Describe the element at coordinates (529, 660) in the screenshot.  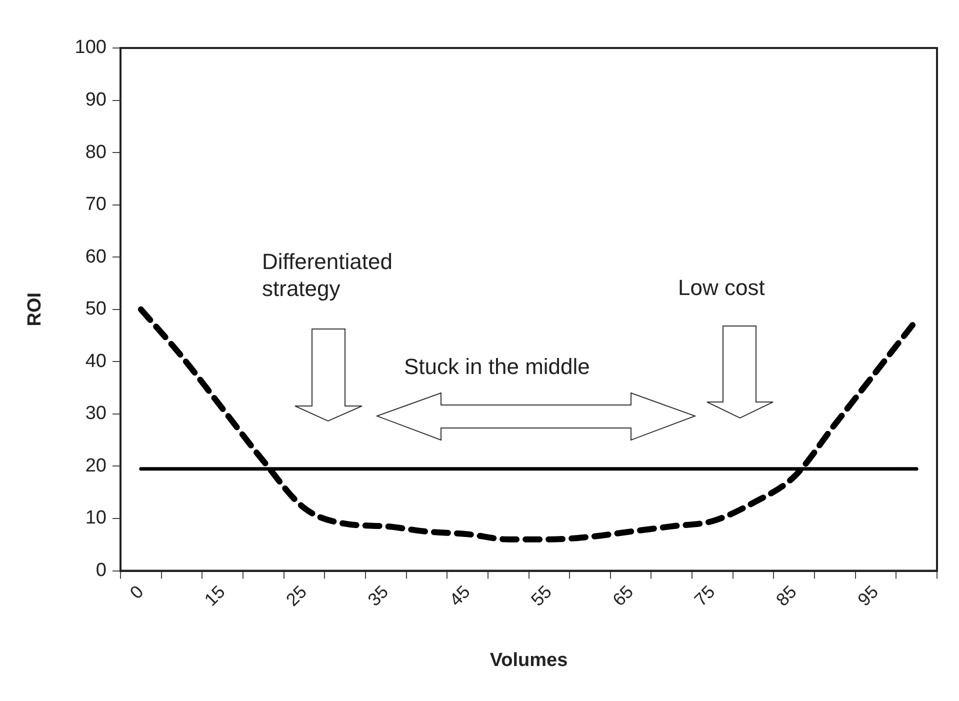
I see `x-axis-title: Volumes` at that location.